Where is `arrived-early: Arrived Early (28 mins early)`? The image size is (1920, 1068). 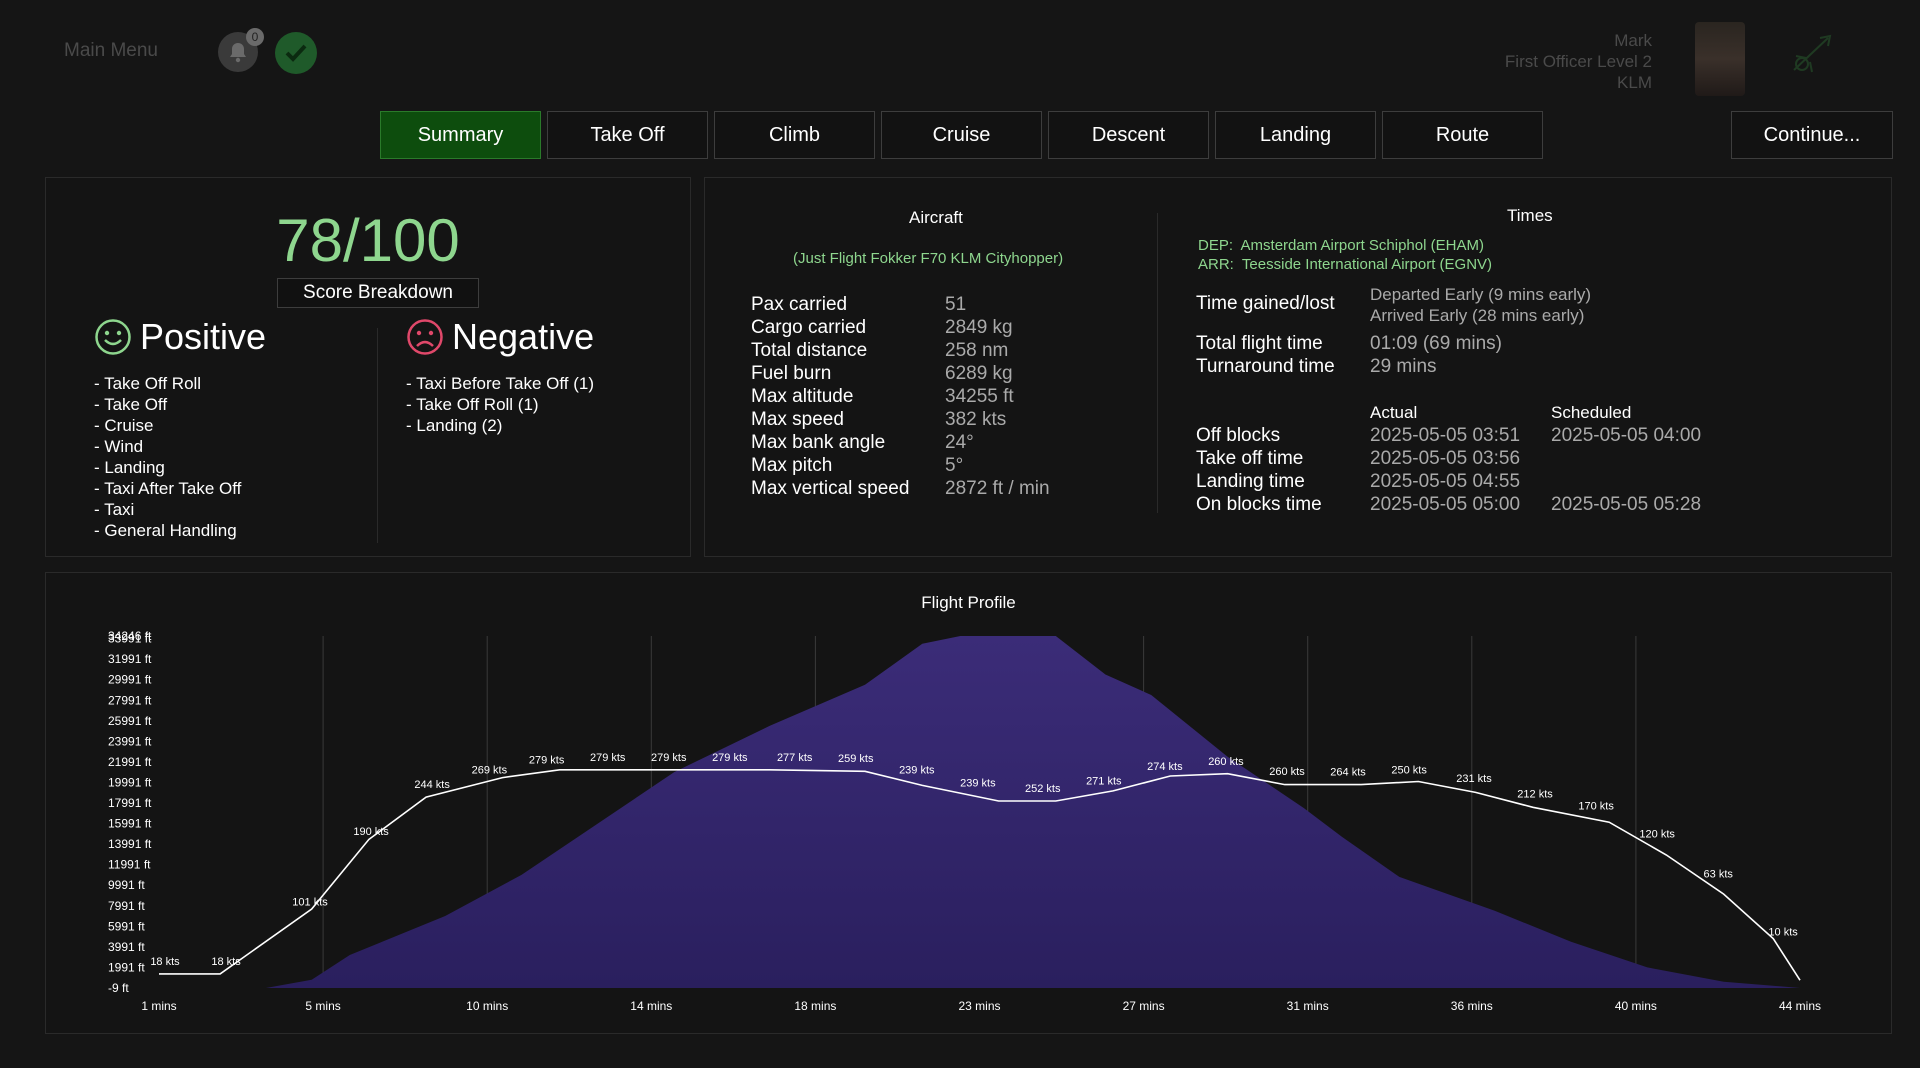
arrived-early: Arrived Early (28 mins early) is located at coordinates (1477, 315).